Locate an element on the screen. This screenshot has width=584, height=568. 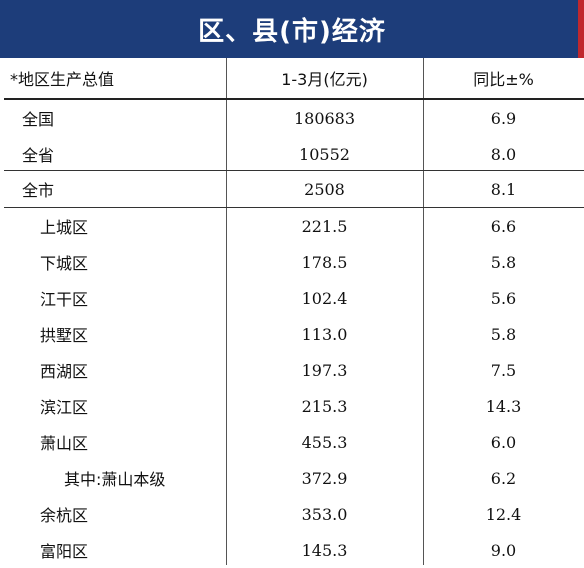
table-row: 全国 180683 6.9 is located at coordinates (294, 118).